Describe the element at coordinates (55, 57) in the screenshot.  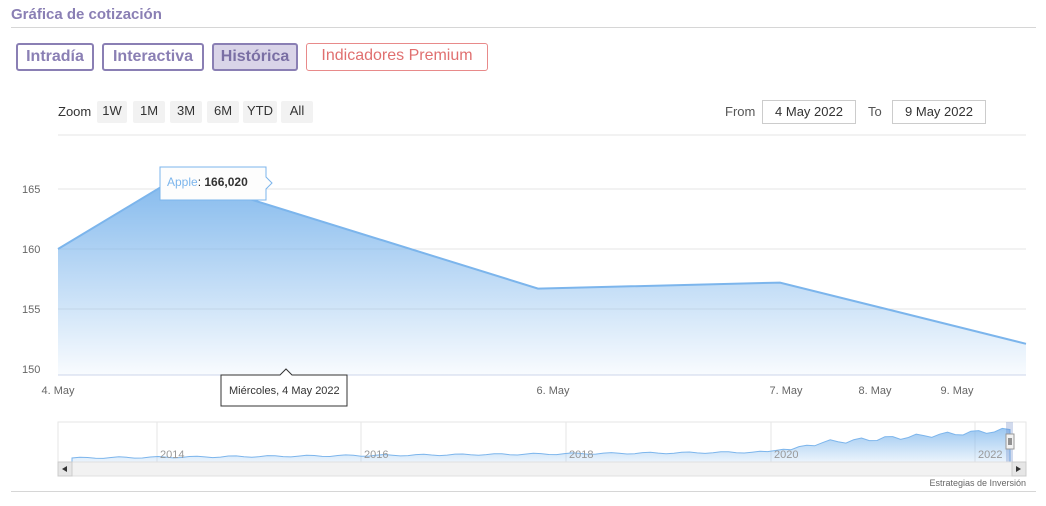
I see `tab-intradia: Intradía` at that location.